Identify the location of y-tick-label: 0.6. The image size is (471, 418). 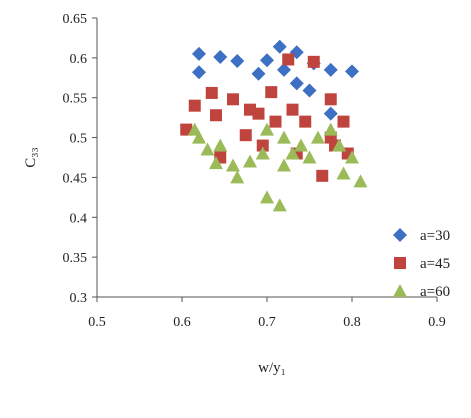
(79, 59).